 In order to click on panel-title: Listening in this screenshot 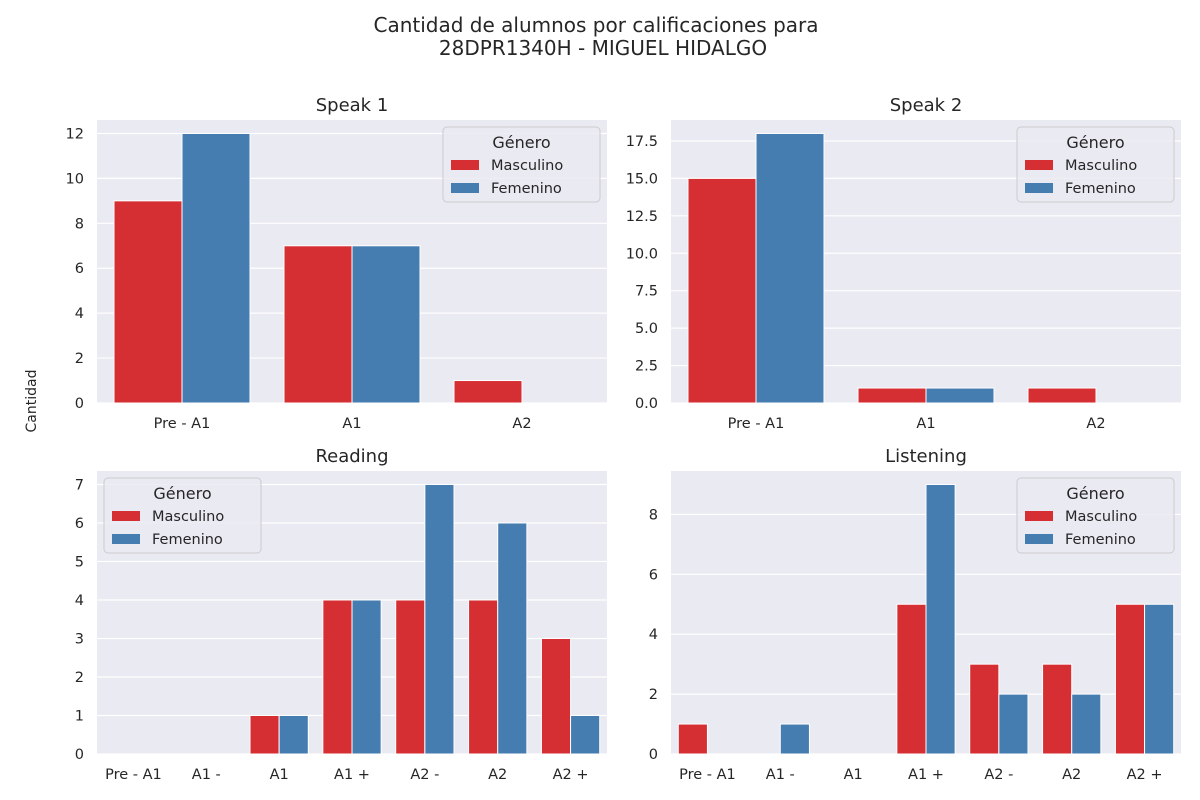, I will do `click(926, 456)`.